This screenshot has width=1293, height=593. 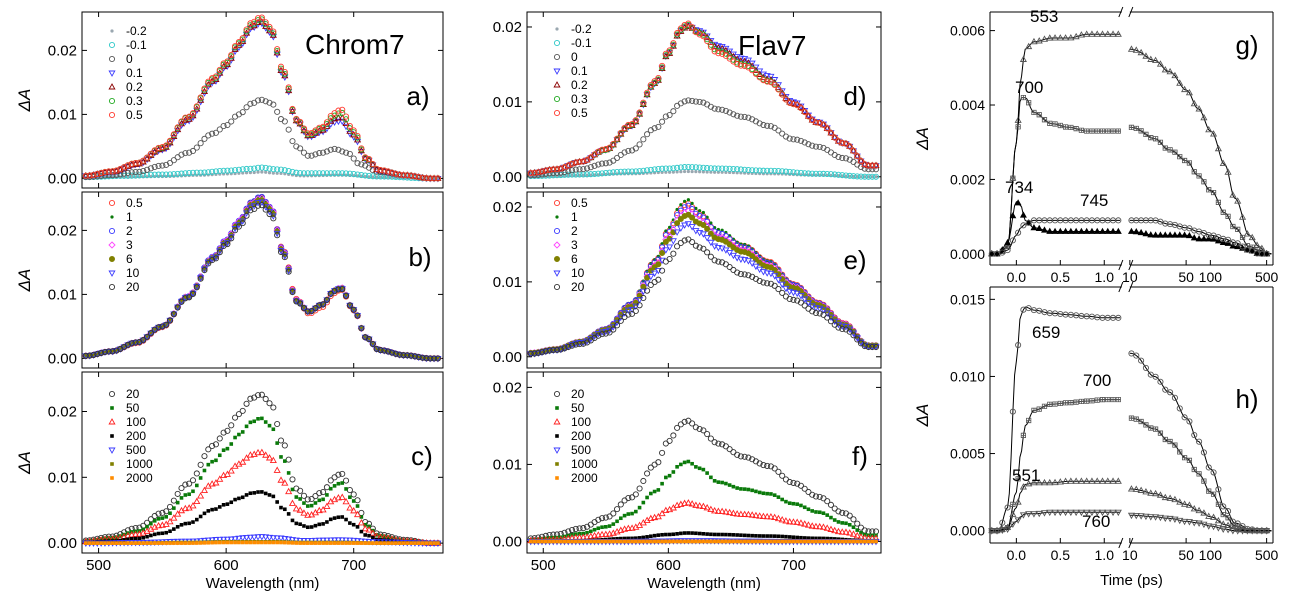 I want to click on y-tick-label: 0.02, so click(x=507, y=387).